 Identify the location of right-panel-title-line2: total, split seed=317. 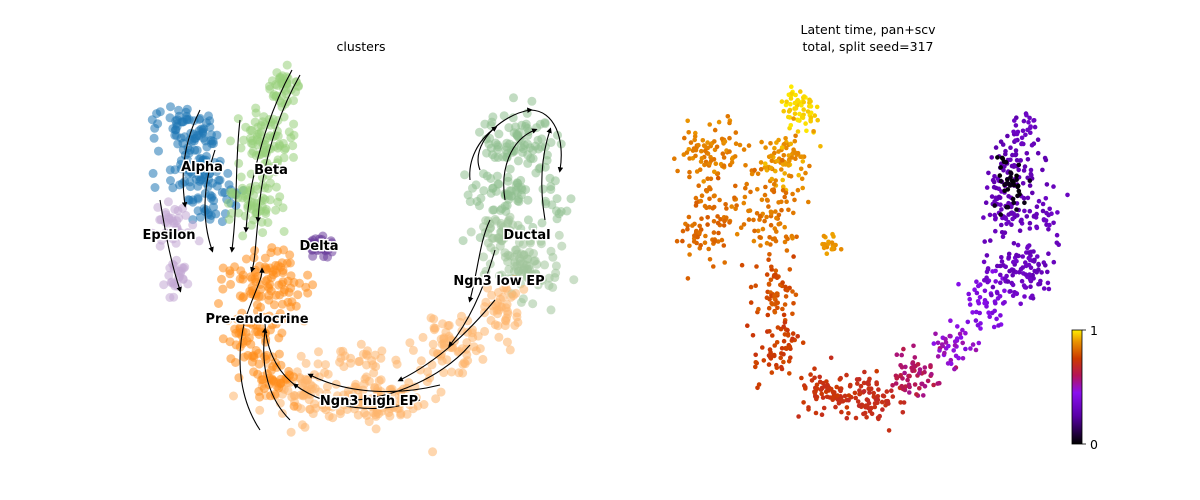
(868, 46).